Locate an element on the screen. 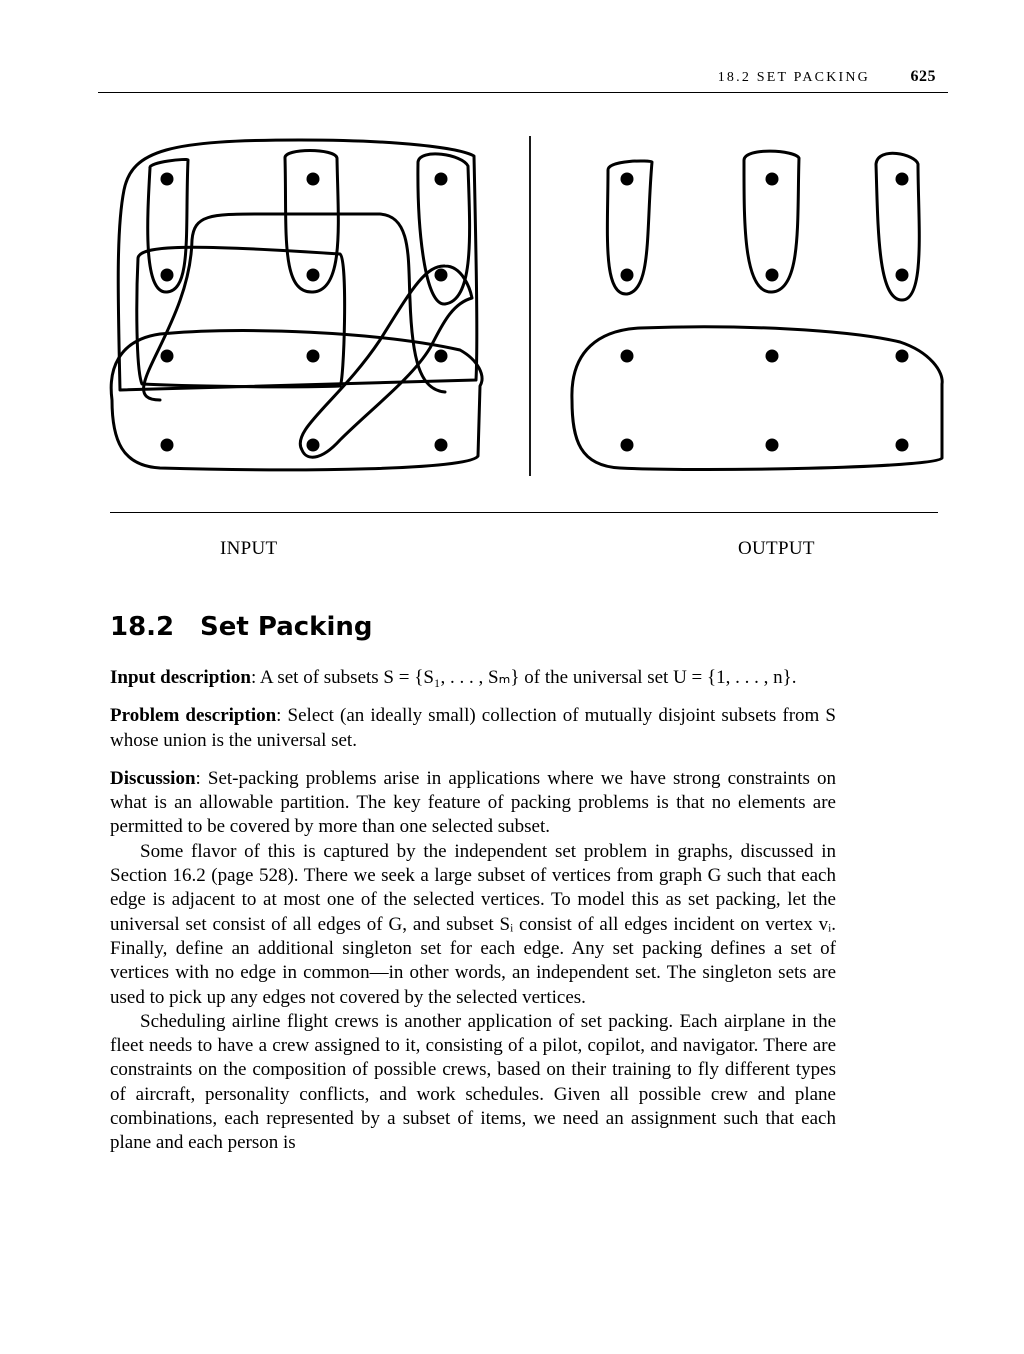 Image resolution: width=1024 pixels, height=1354 pixels. input-label: INPUT is located at coordinates (249, 548).